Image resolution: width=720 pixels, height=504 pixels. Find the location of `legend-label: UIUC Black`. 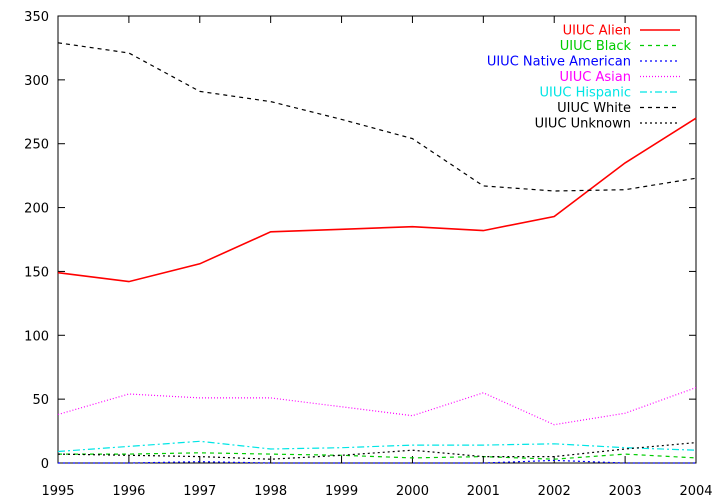

legend-label: UIUC Black is located at coordinates (596, 46).